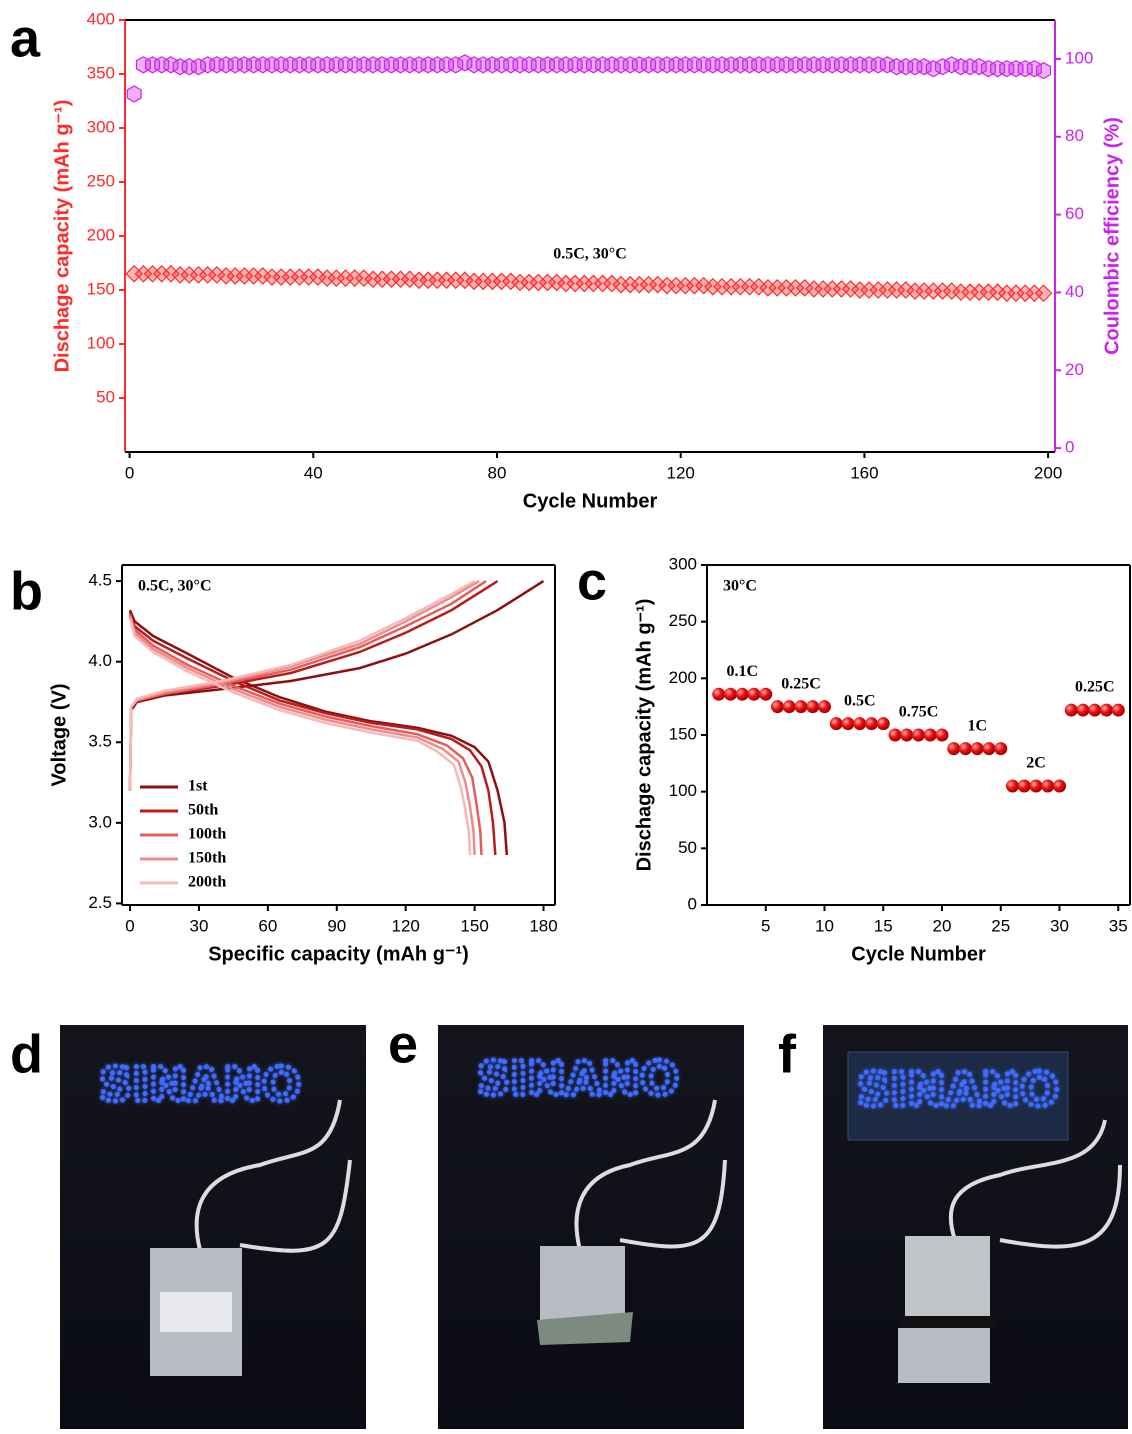 This screenshot has width=1132, height=1434. I want to click on legend-label: 200th, so click(207, 882).